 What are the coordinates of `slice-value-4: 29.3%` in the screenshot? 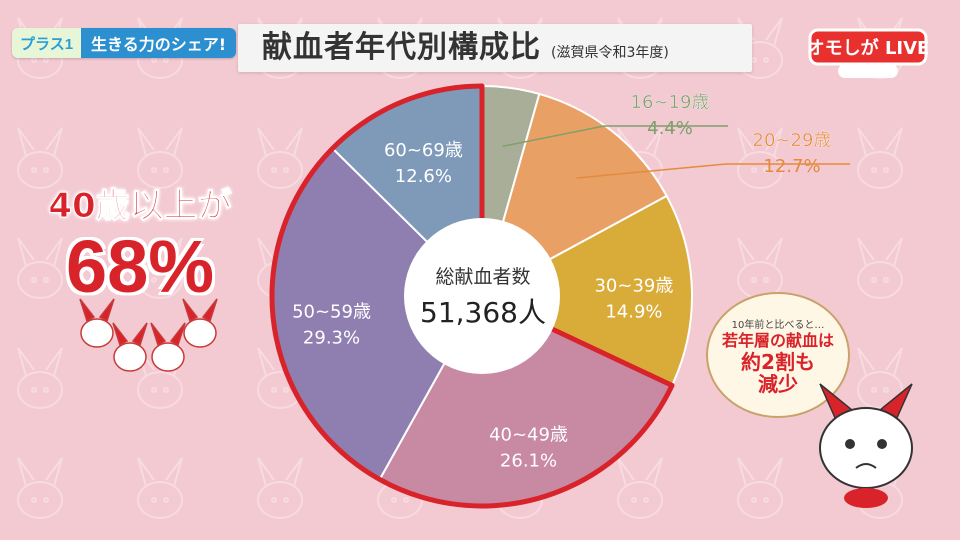 It's located at (331, 337).